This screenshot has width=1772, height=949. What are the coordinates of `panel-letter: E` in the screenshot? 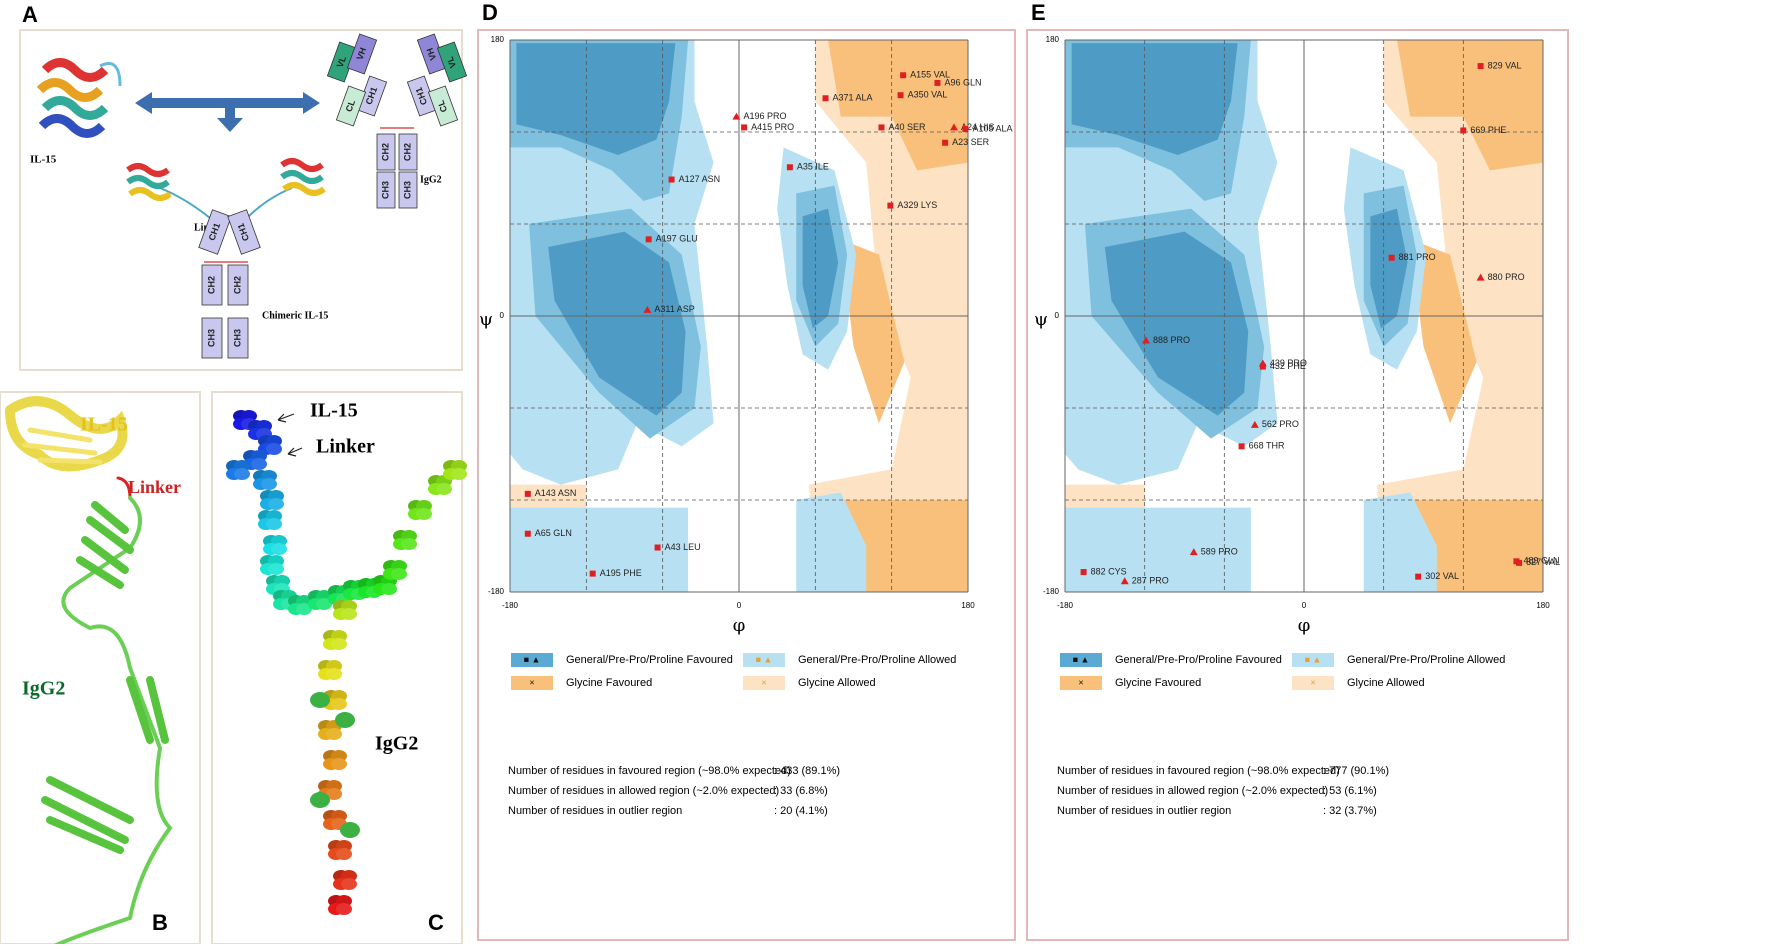 It's located at (1038, 12).